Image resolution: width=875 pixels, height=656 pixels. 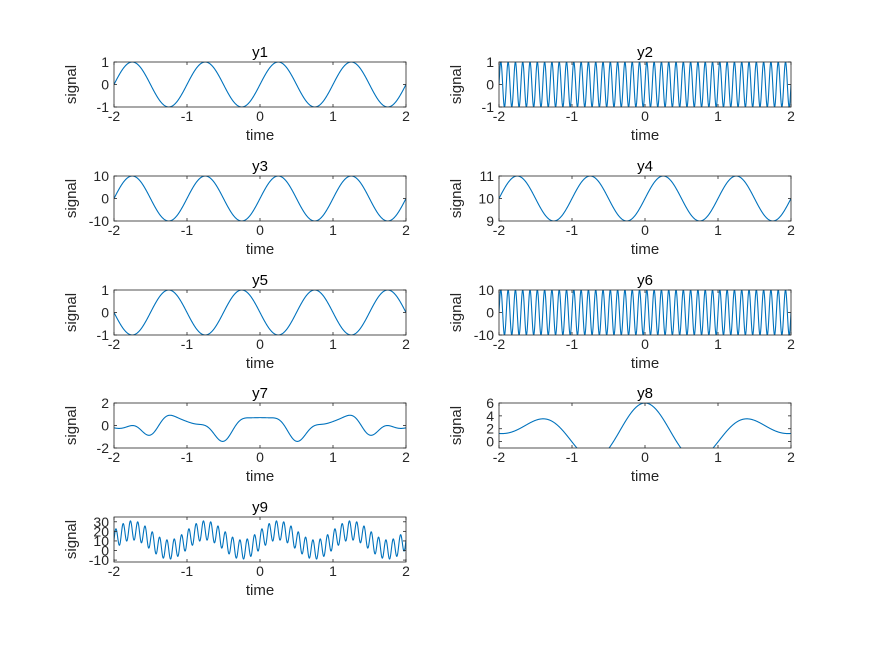 I want to click on series-line-y5, so click(x=260, y=312).